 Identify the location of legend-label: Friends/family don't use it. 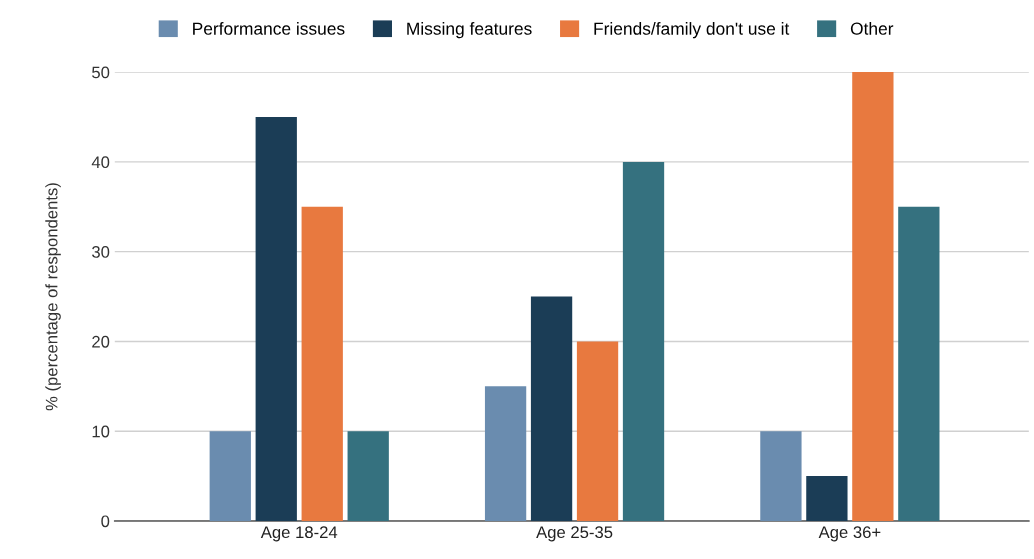
(692, 30).